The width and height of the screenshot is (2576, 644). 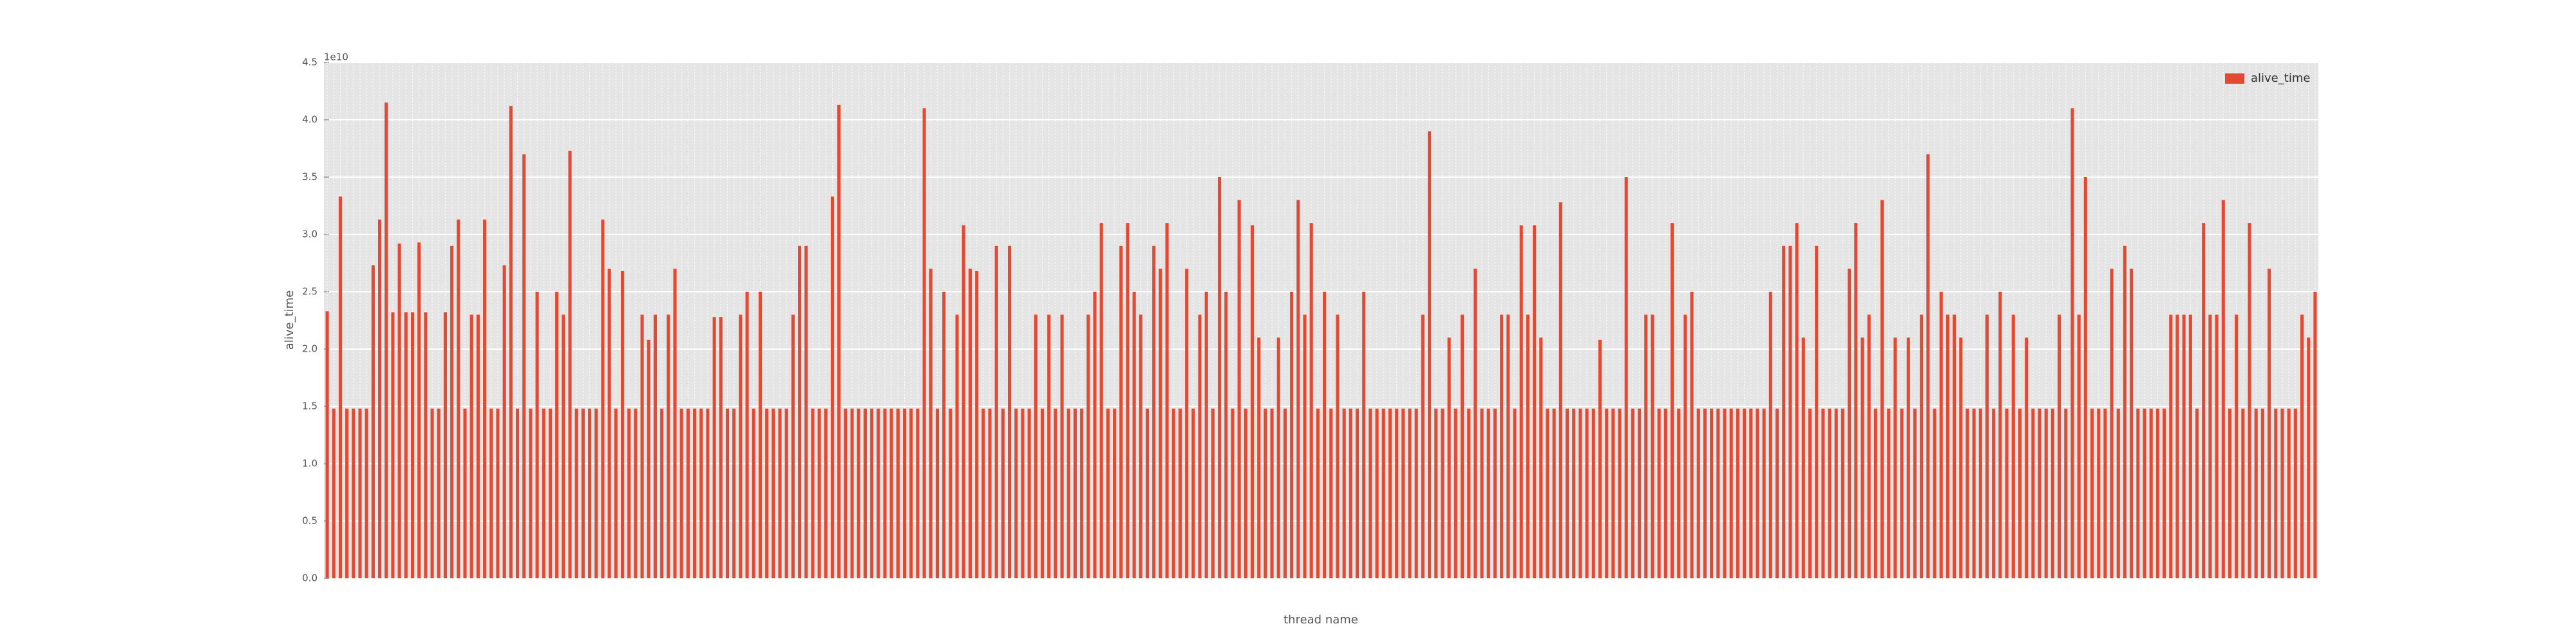 I want to click on y-tick-label: 1.5, so click(x=309, y=406).